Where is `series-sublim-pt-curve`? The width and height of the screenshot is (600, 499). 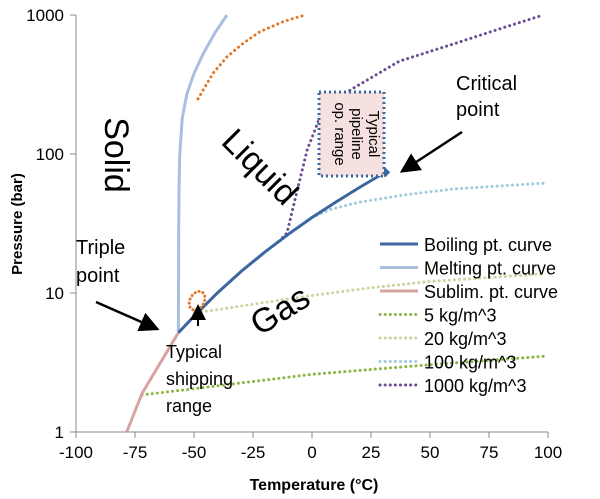
series-sublim-pt-curve is located at coordinates (152, 382).